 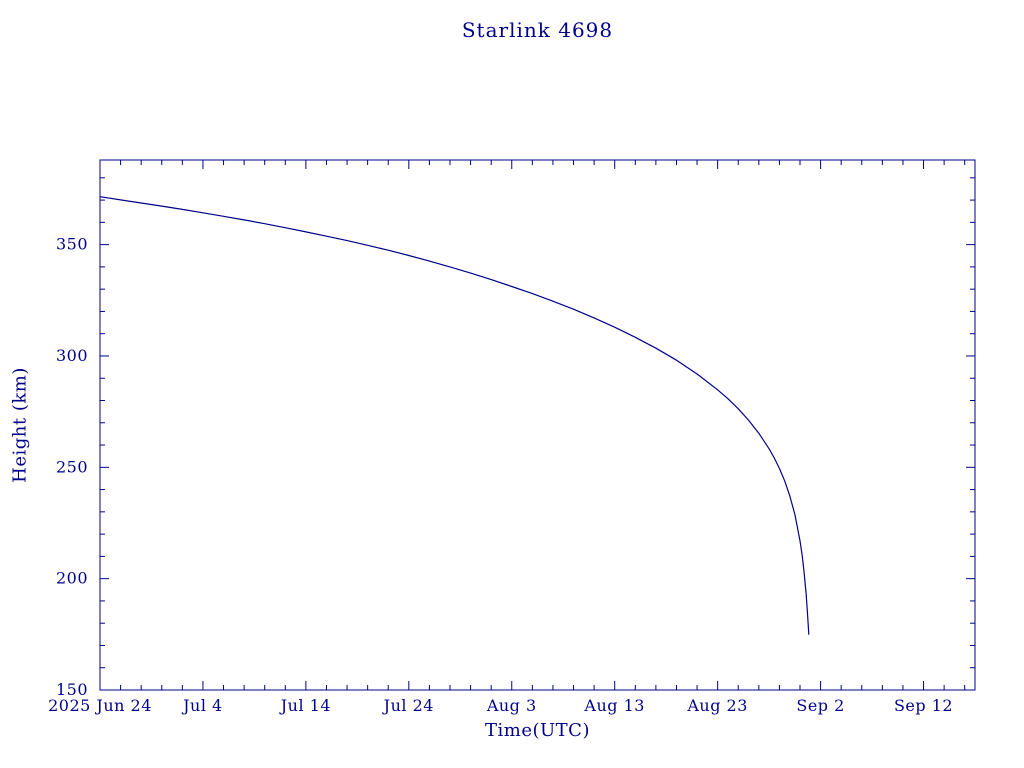 I want to click on x-axis-label: Time(UTC), so click(x=537, y=730).